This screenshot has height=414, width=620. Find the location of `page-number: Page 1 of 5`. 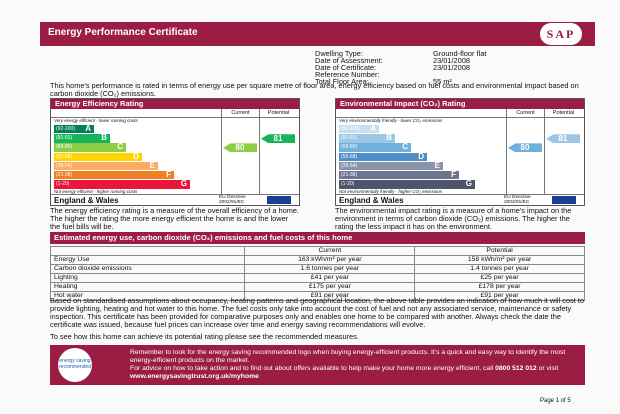

page-number: Page 1 of 5 is located at coordinates (555, 401).